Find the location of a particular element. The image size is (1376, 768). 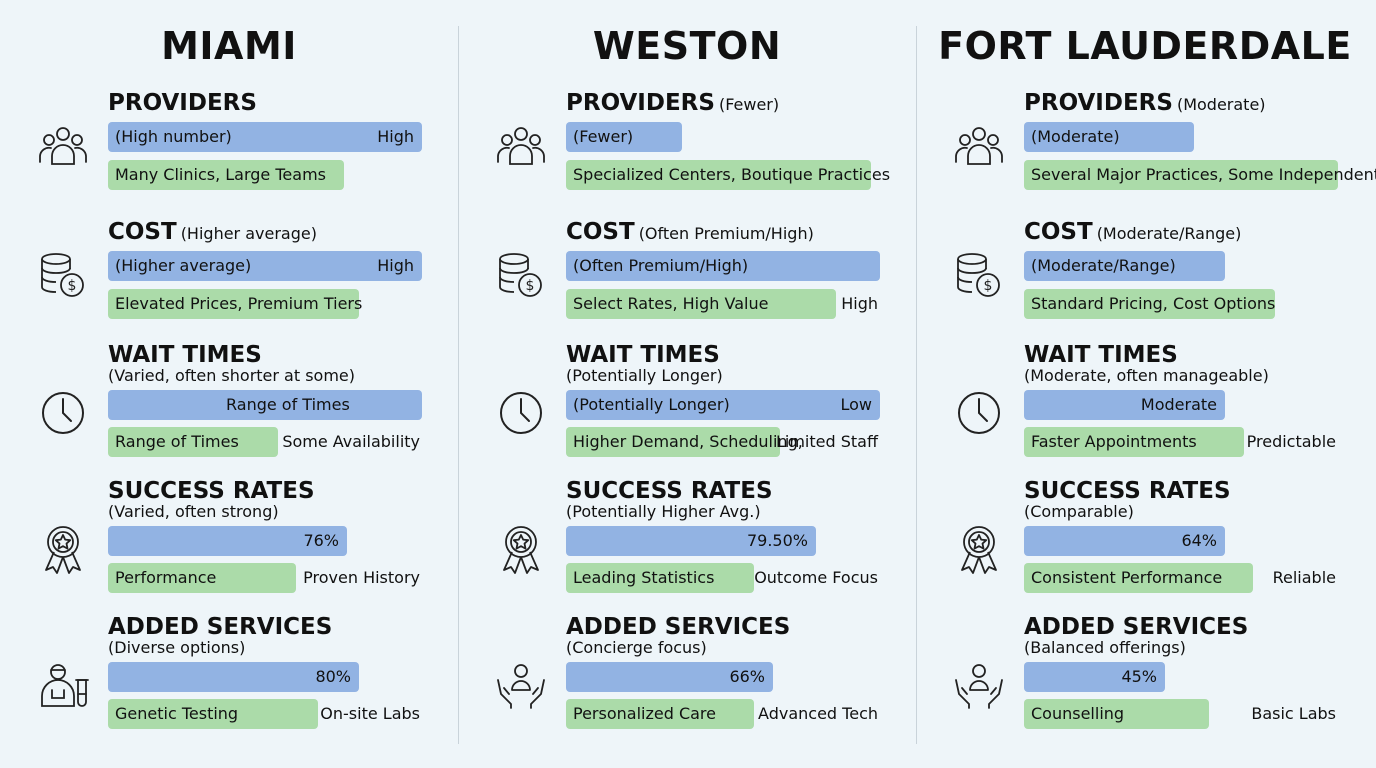

green-bar: Faster Appointments is located at coordinates (1134, 442).